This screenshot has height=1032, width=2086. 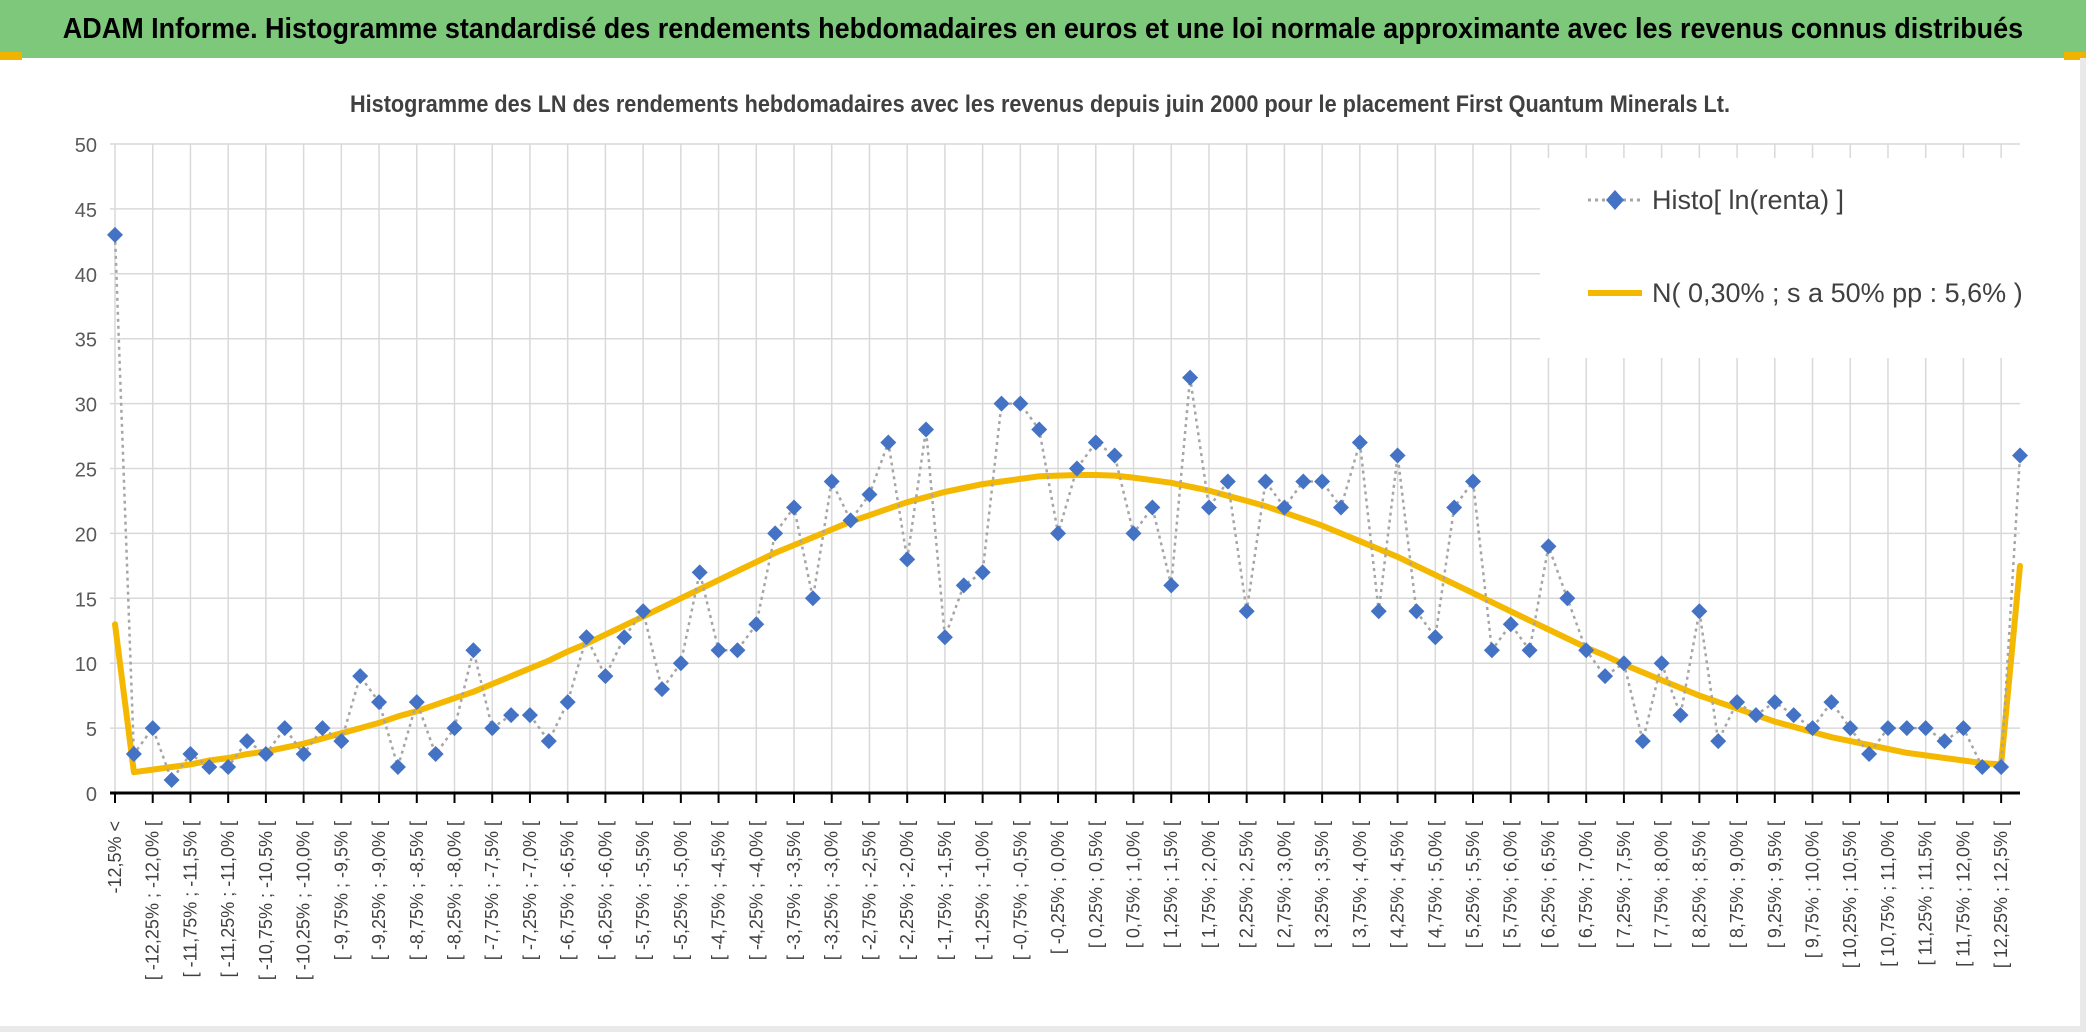 I want to click on x-tick-label: [ -7,25% ; -7,0% [, so click(x=530, y=890).